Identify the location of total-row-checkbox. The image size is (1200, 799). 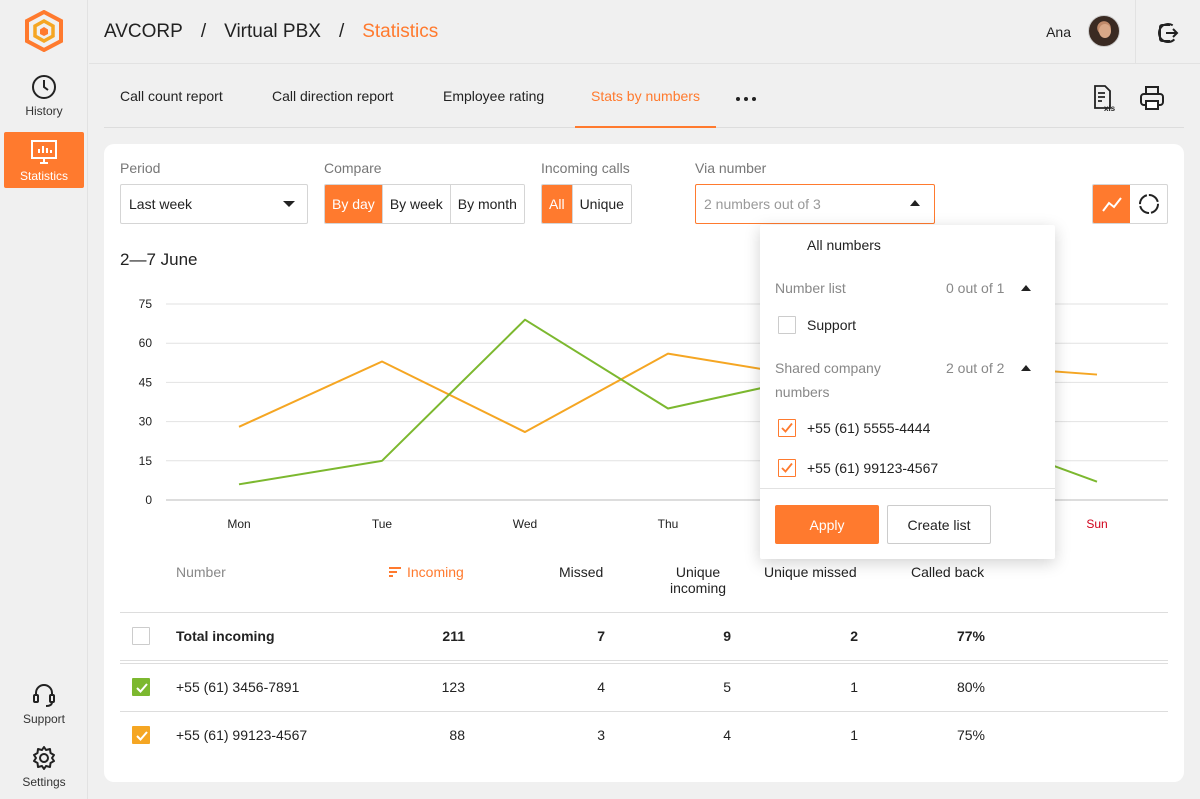
(141, 636).